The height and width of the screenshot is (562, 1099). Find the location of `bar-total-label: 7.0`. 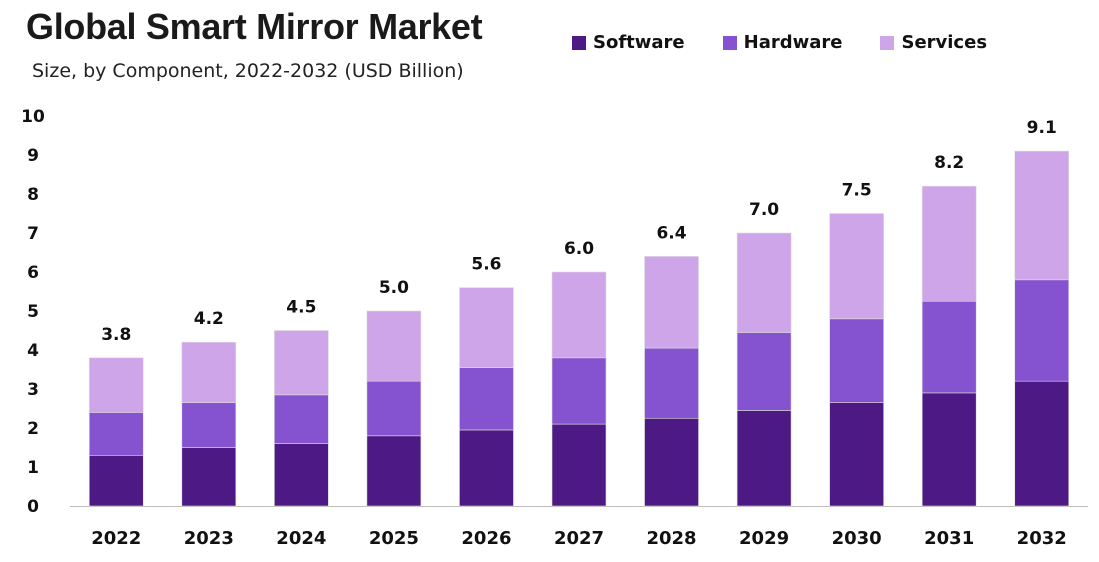

bar-total-label: 7.0 is located at coordinates (764, 210).